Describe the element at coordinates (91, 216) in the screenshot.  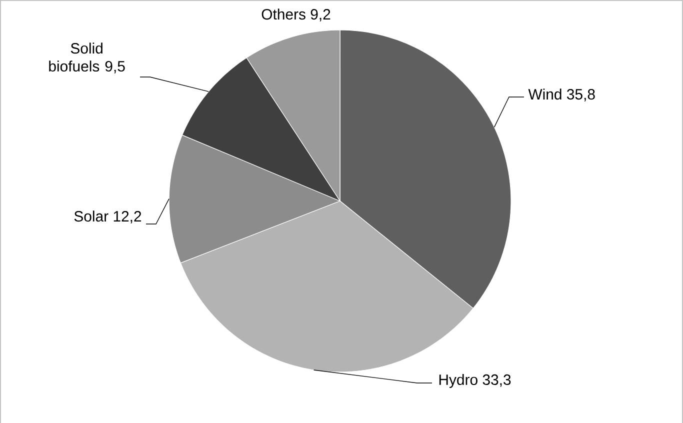
I see `slice-label: Solar` at that location.